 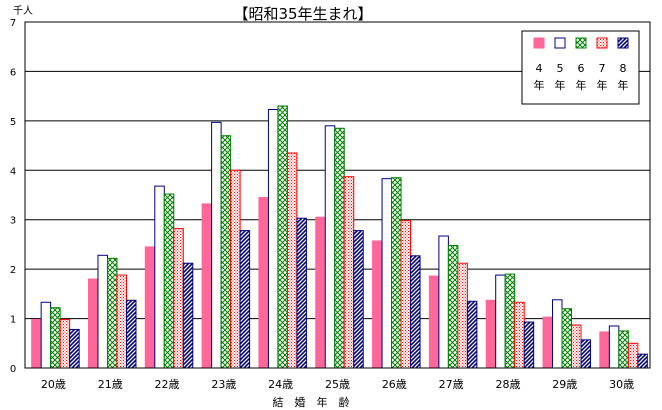 What do you see at coordinates (263, 282) in the screenshot?
I see `bar-4年-24歳` at bounding box center [263, 282].